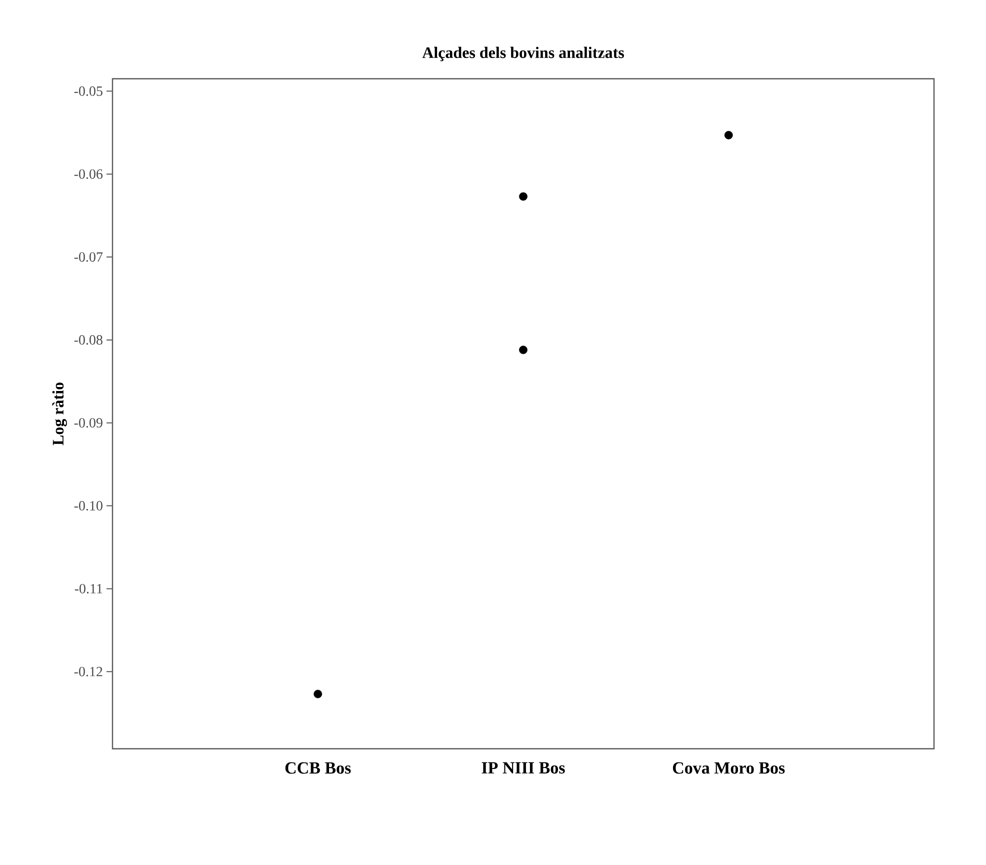 The height and width of the screenshot is (865, 986). Describe the element at coordinates (523, 54) in the screenshot. I see `chart-title: Alçades dels bovins analitzats` at that location.